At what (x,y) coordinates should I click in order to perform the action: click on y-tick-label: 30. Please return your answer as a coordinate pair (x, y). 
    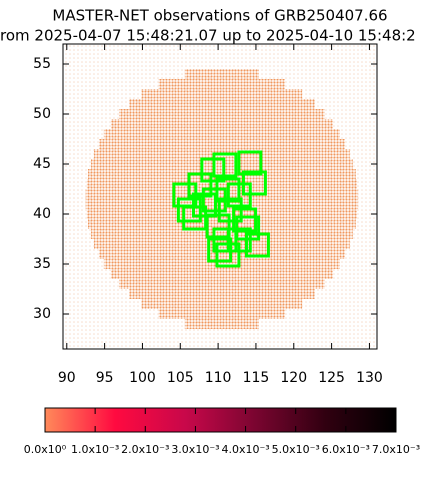
    Looking at the image, I should click on (42, 314).